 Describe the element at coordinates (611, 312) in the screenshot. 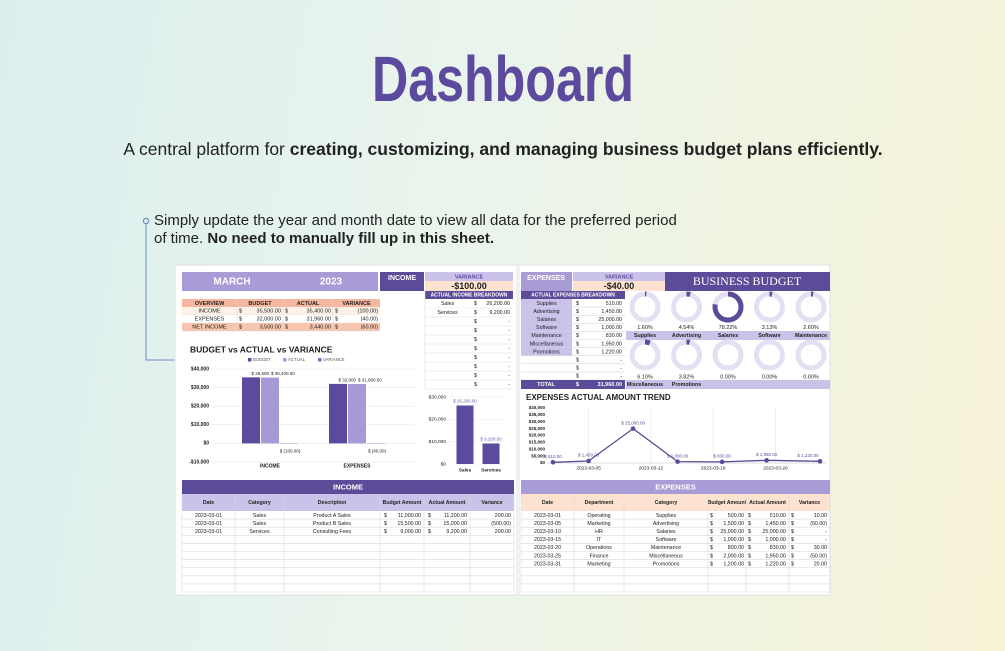

I see `cell-text: 1,450.00` at that location.